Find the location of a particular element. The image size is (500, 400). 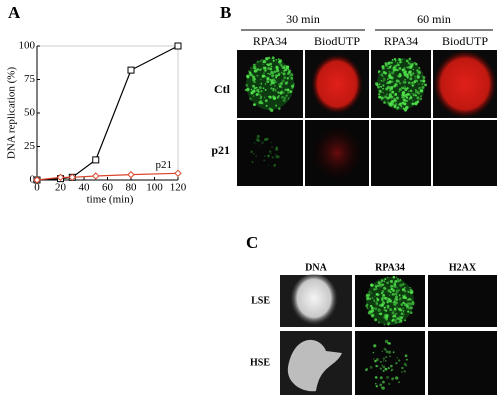

series-line is located at coordinates (107, 176).